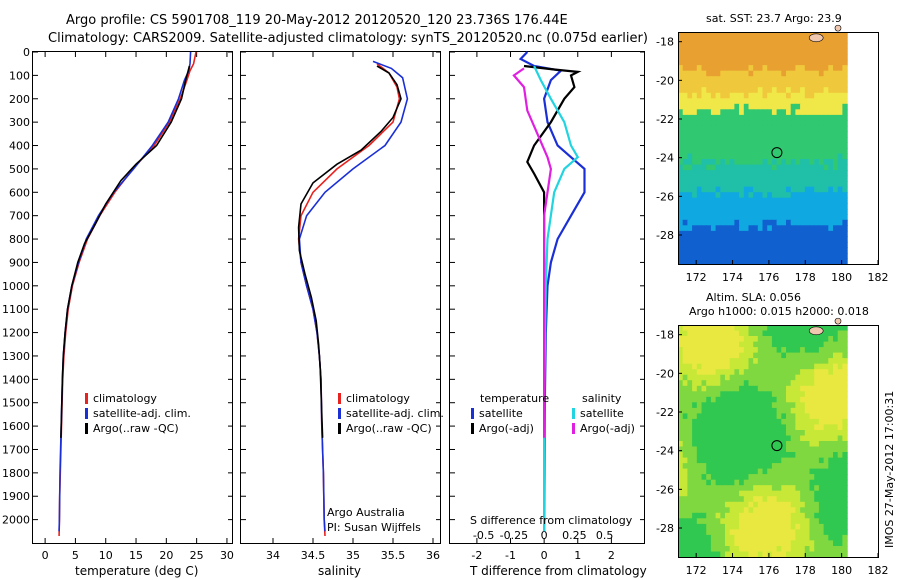 The width and height of the screenshot is (900, 580). I want to click on temp-ytick-label: 1500, so click(16, 403).